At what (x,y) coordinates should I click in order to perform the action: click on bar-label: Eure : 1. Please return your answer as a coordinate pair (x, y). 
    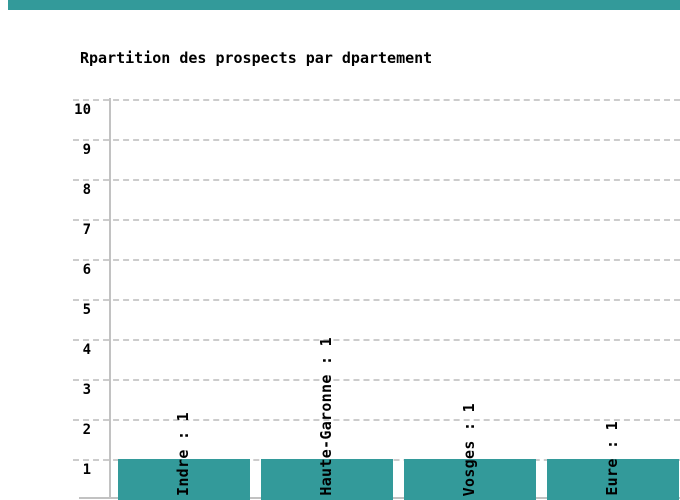
    Looking at the image, I should click on (612, 458).